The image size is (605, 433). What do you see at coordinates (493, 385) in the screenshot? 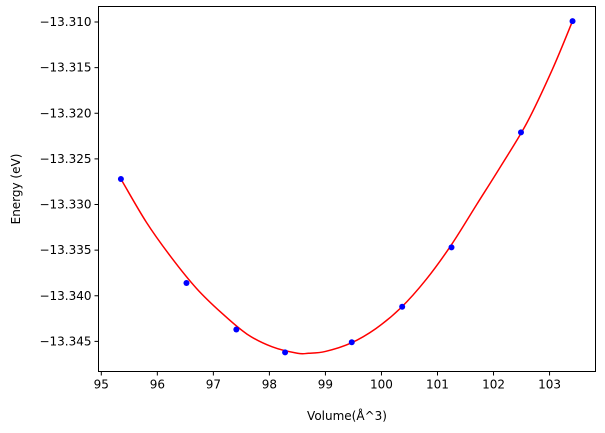
I see `x-tick-label: 102` at bounding box center [493, 385].